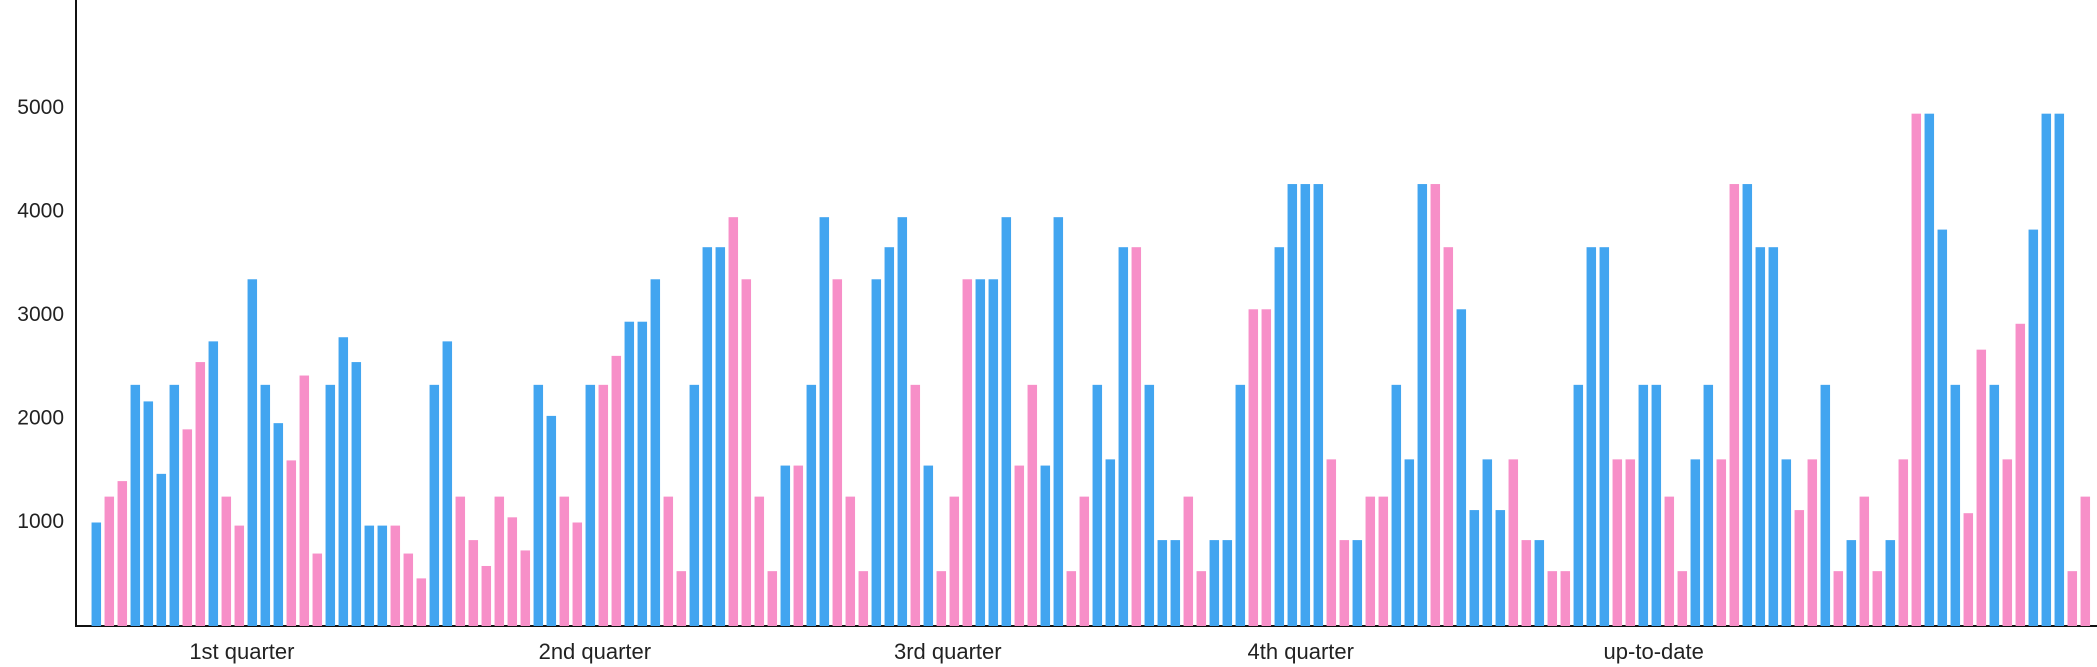  Describe the element at coordinates (1654, 651) in the screenshot. I see `x-tick-label: up-to-date` at that location.